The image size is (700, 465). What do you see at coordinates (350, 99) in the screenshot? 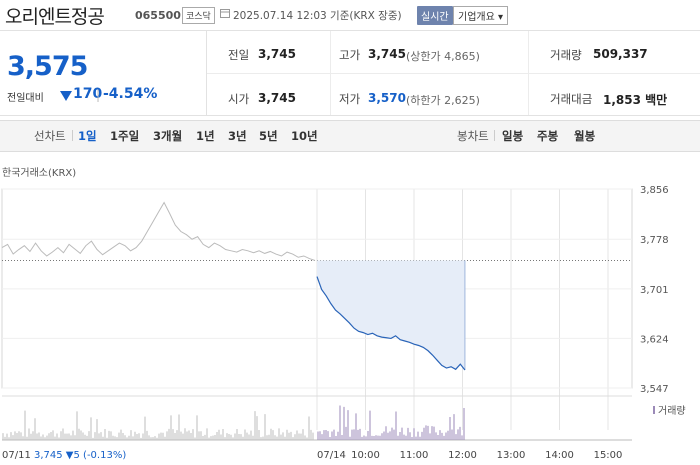
I see `low-label: 저가` at bounding box center [350, 99].